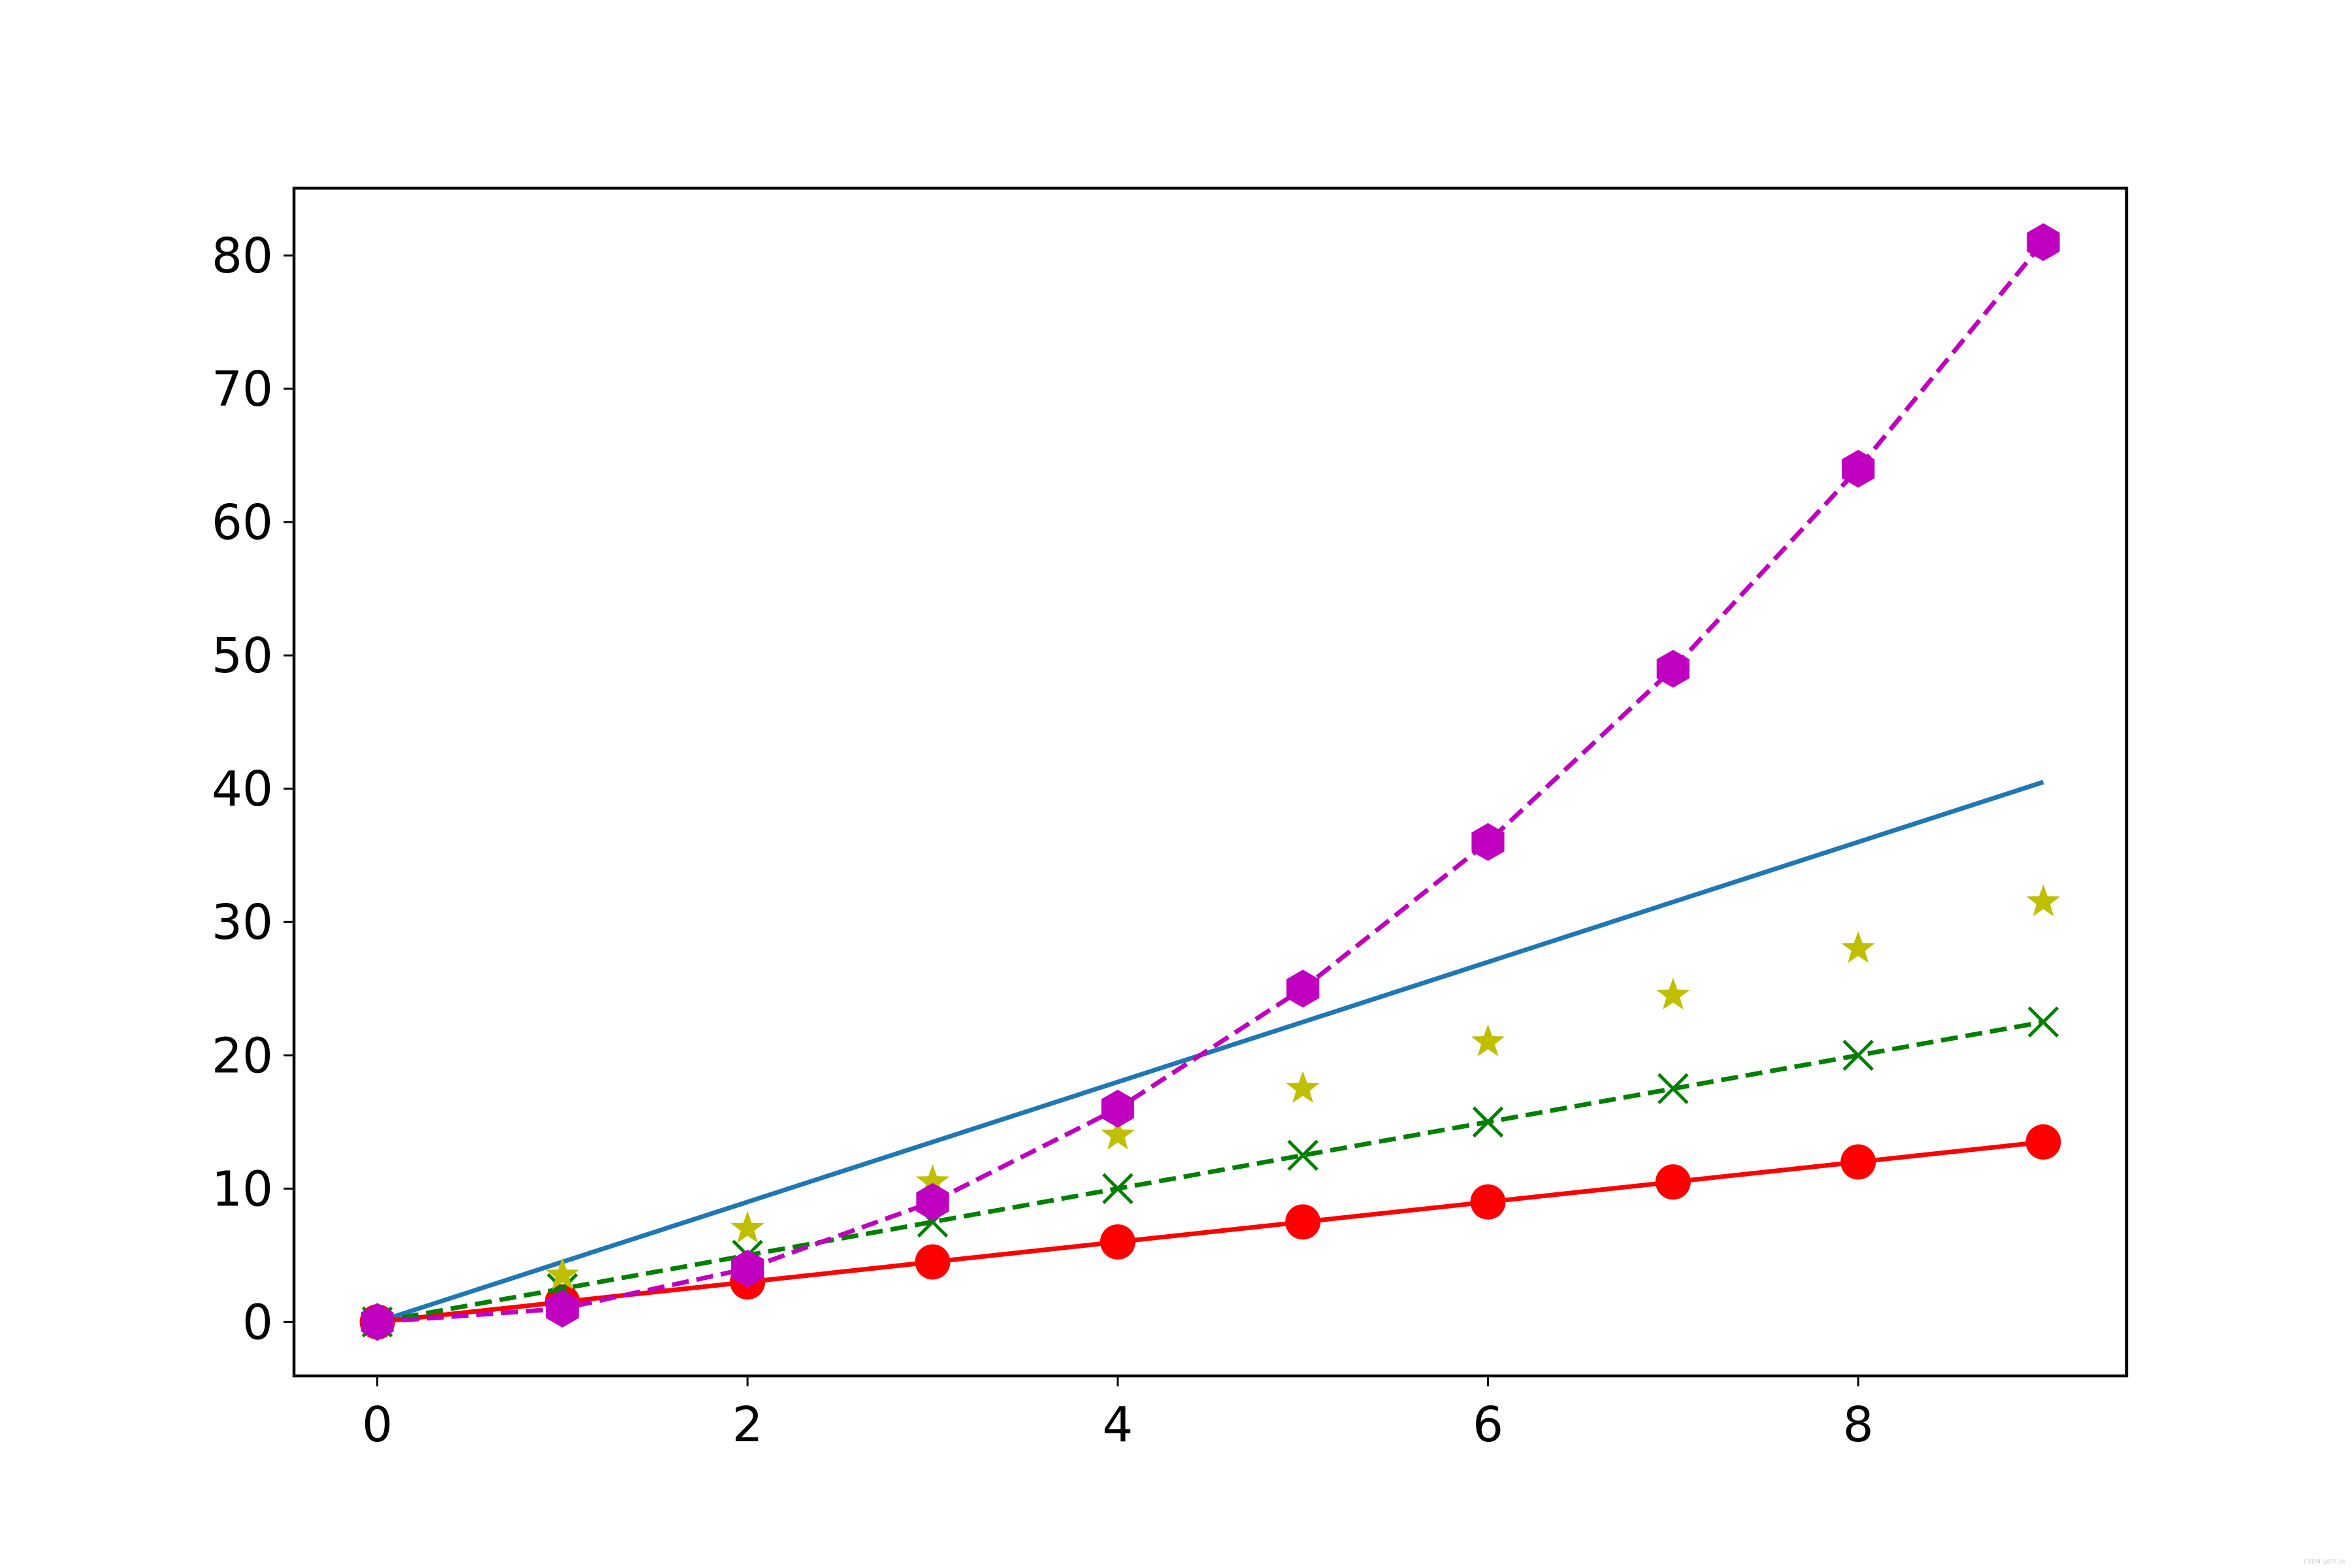 Image resolution: width=2352 pixels, height=1568 pixels. I want to click on y-tick-label: 30, so click(242, 922).